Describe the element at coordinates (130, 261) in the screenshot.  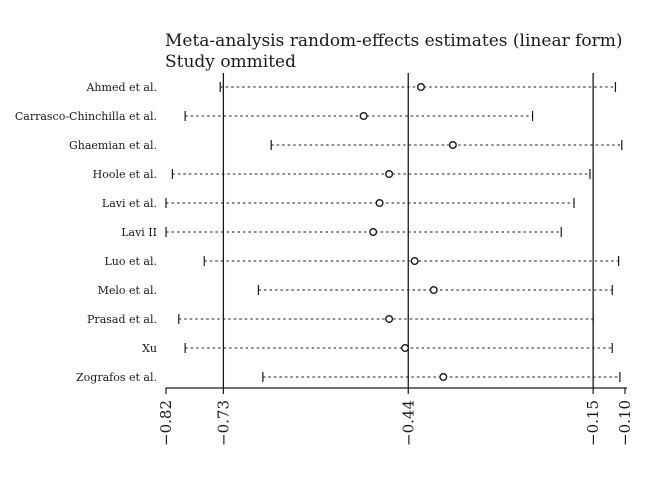
I see `study-label: Luo et al.` at that location.